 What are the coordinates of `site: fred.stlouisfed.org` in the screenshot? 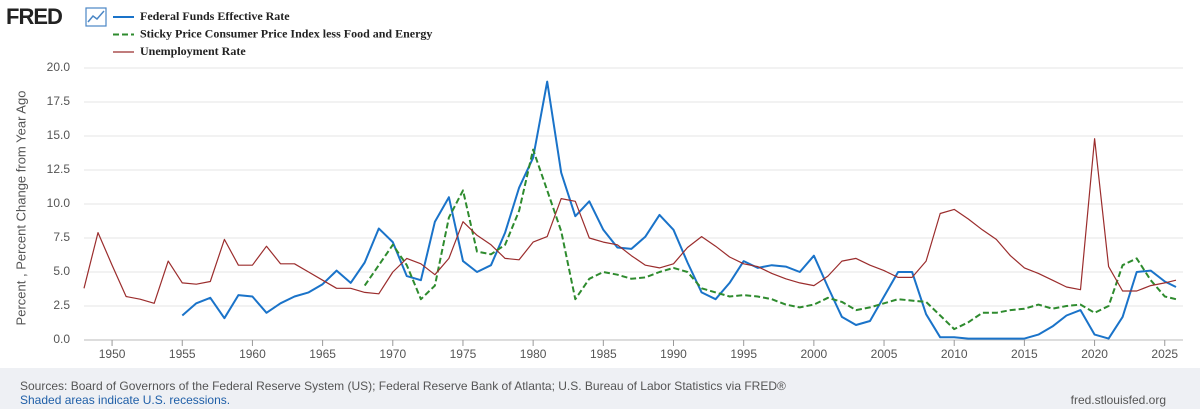 It's located at (1118, 400).